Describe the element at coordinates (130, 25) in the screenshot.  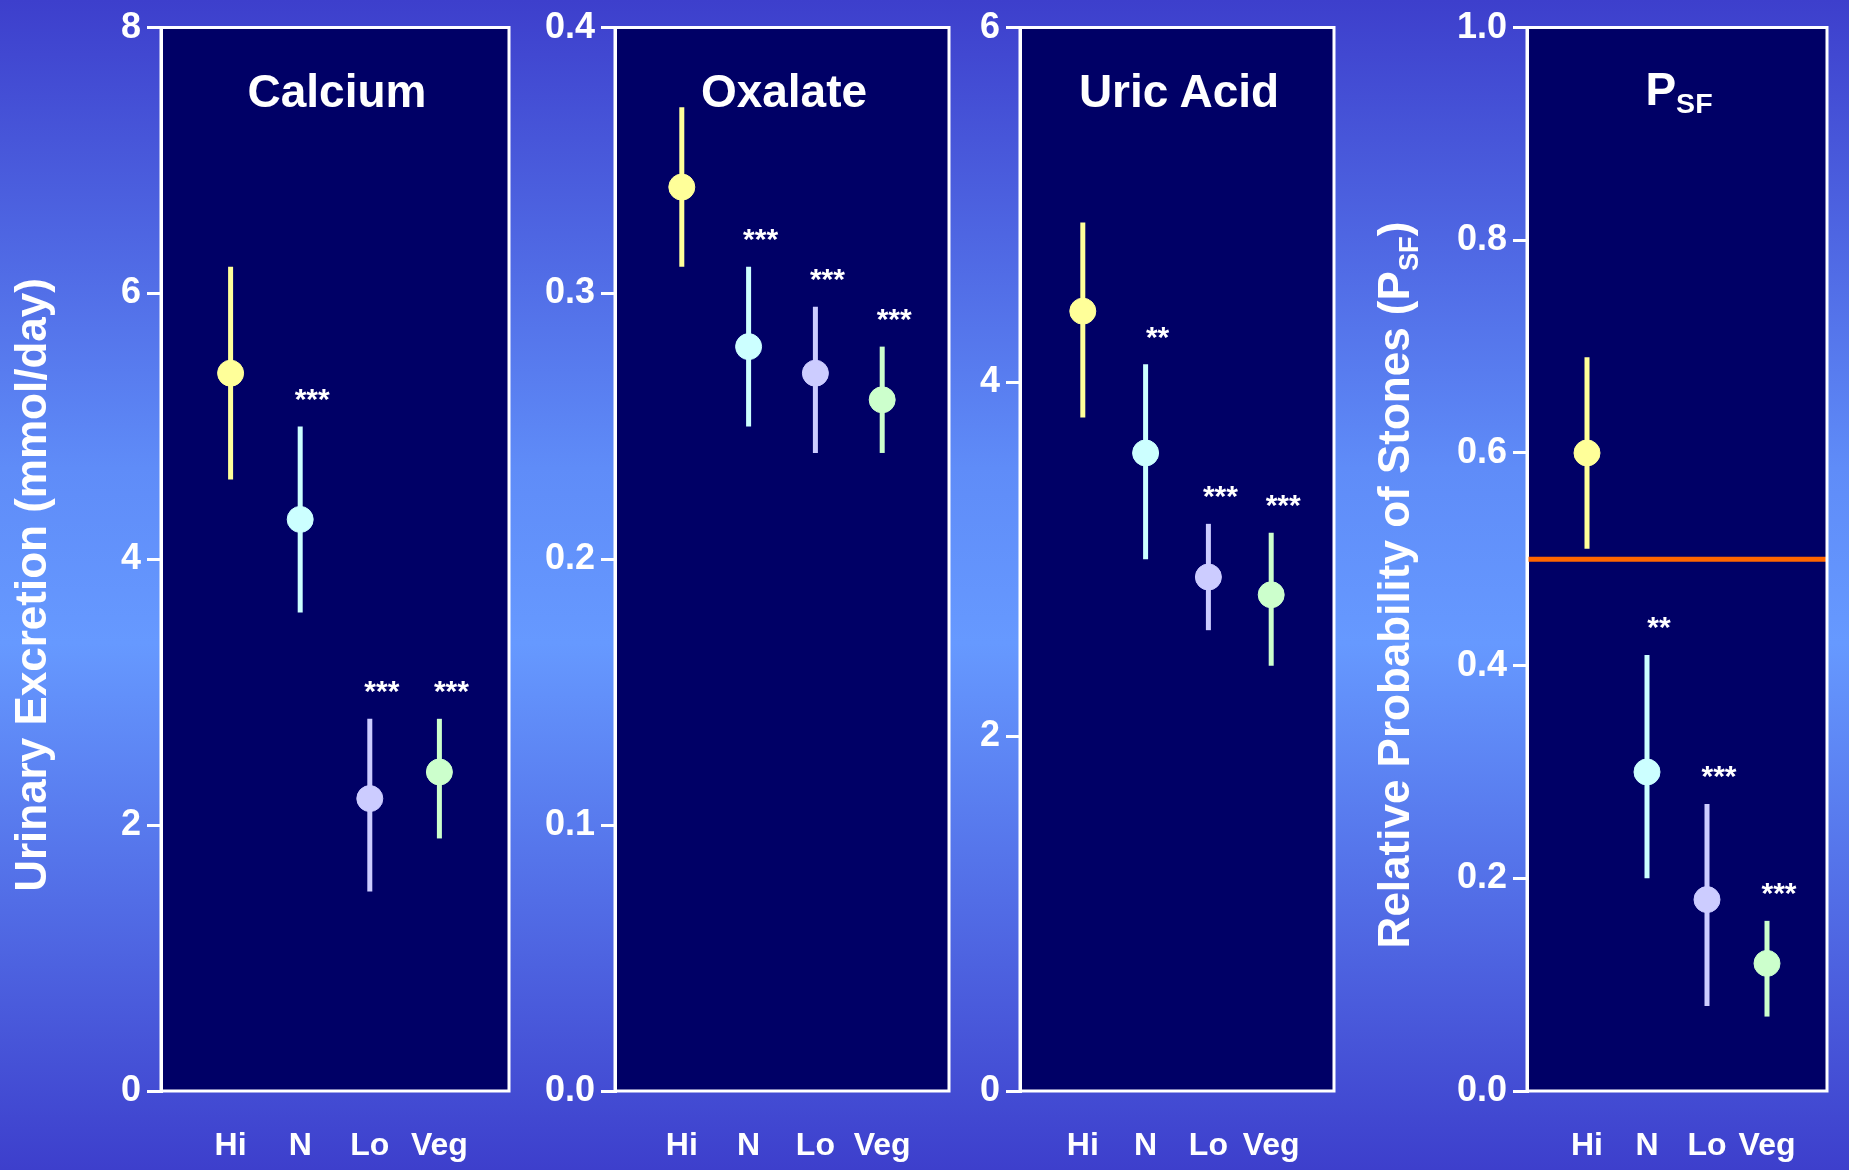
I see `y-tick-label: 8` at that location.